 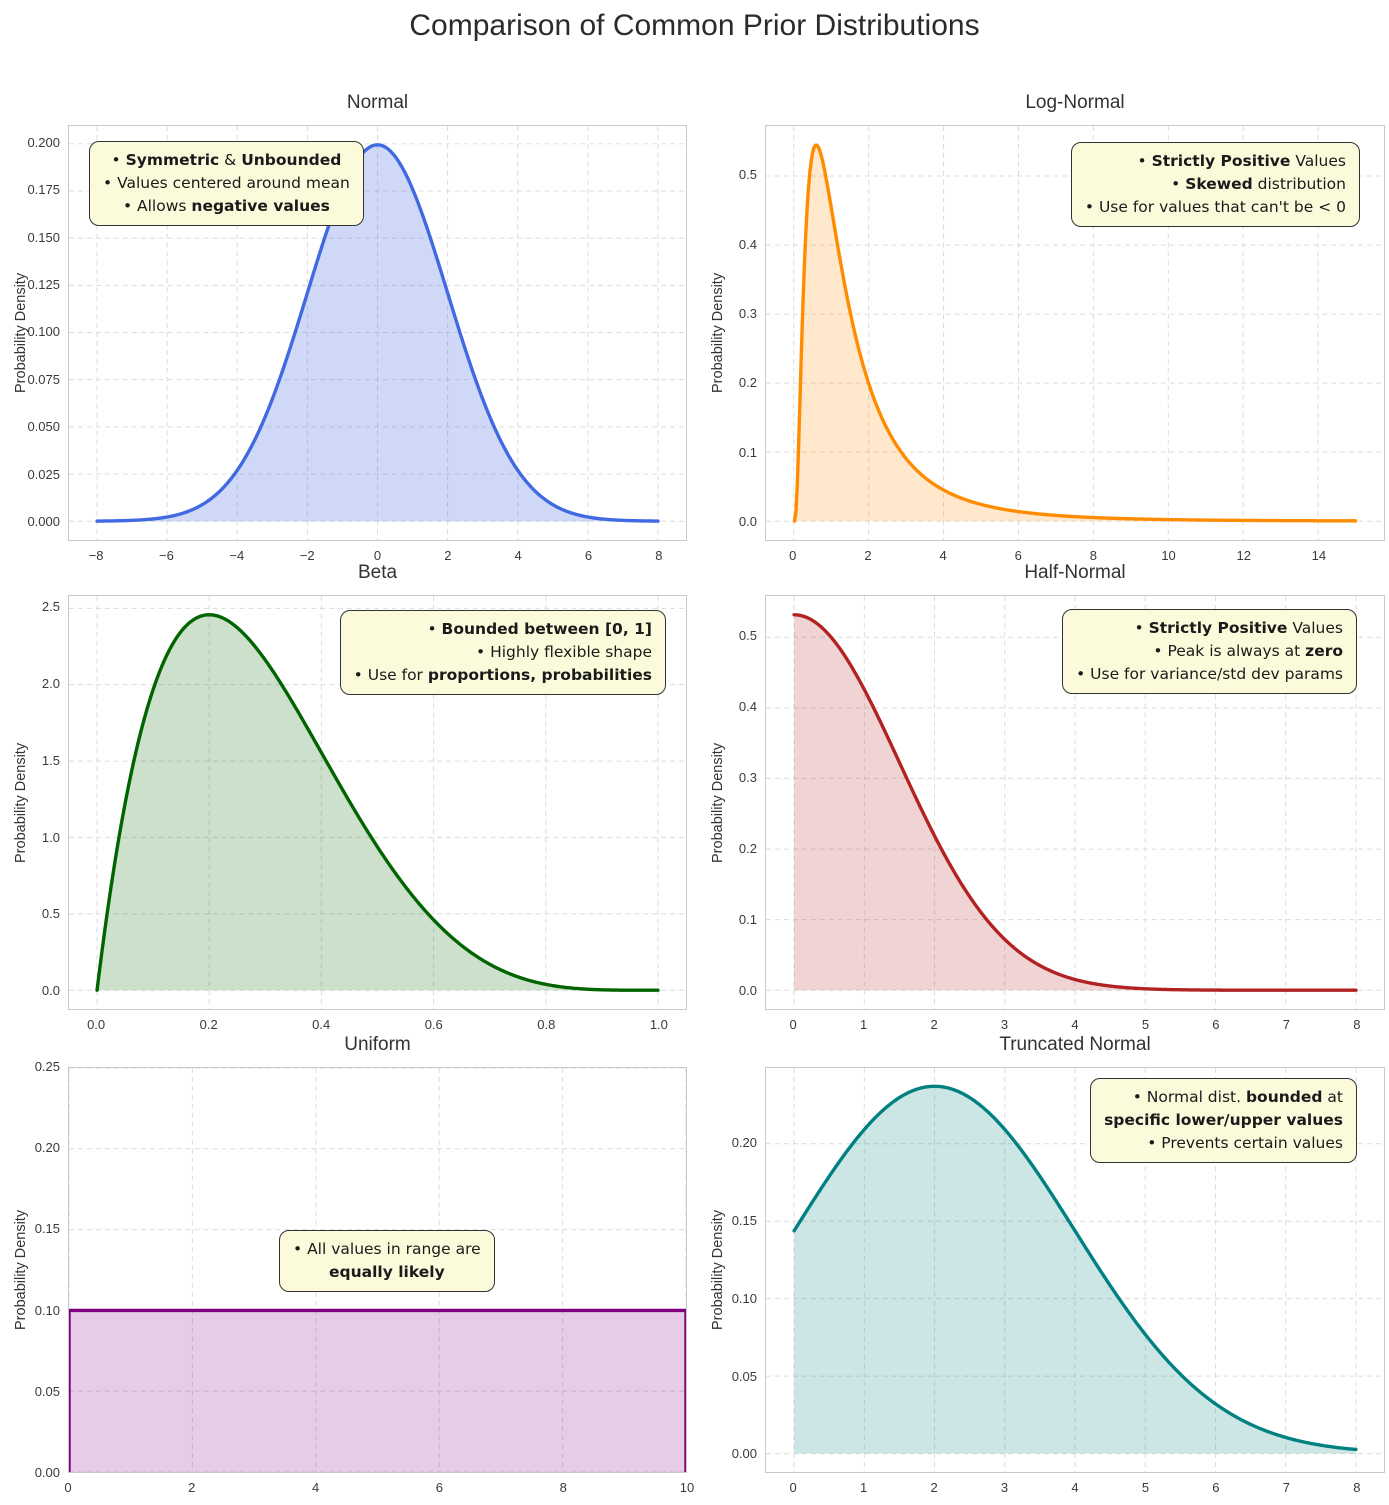 I want to click on x-tick-label: −2, so click(x=307, y=555).